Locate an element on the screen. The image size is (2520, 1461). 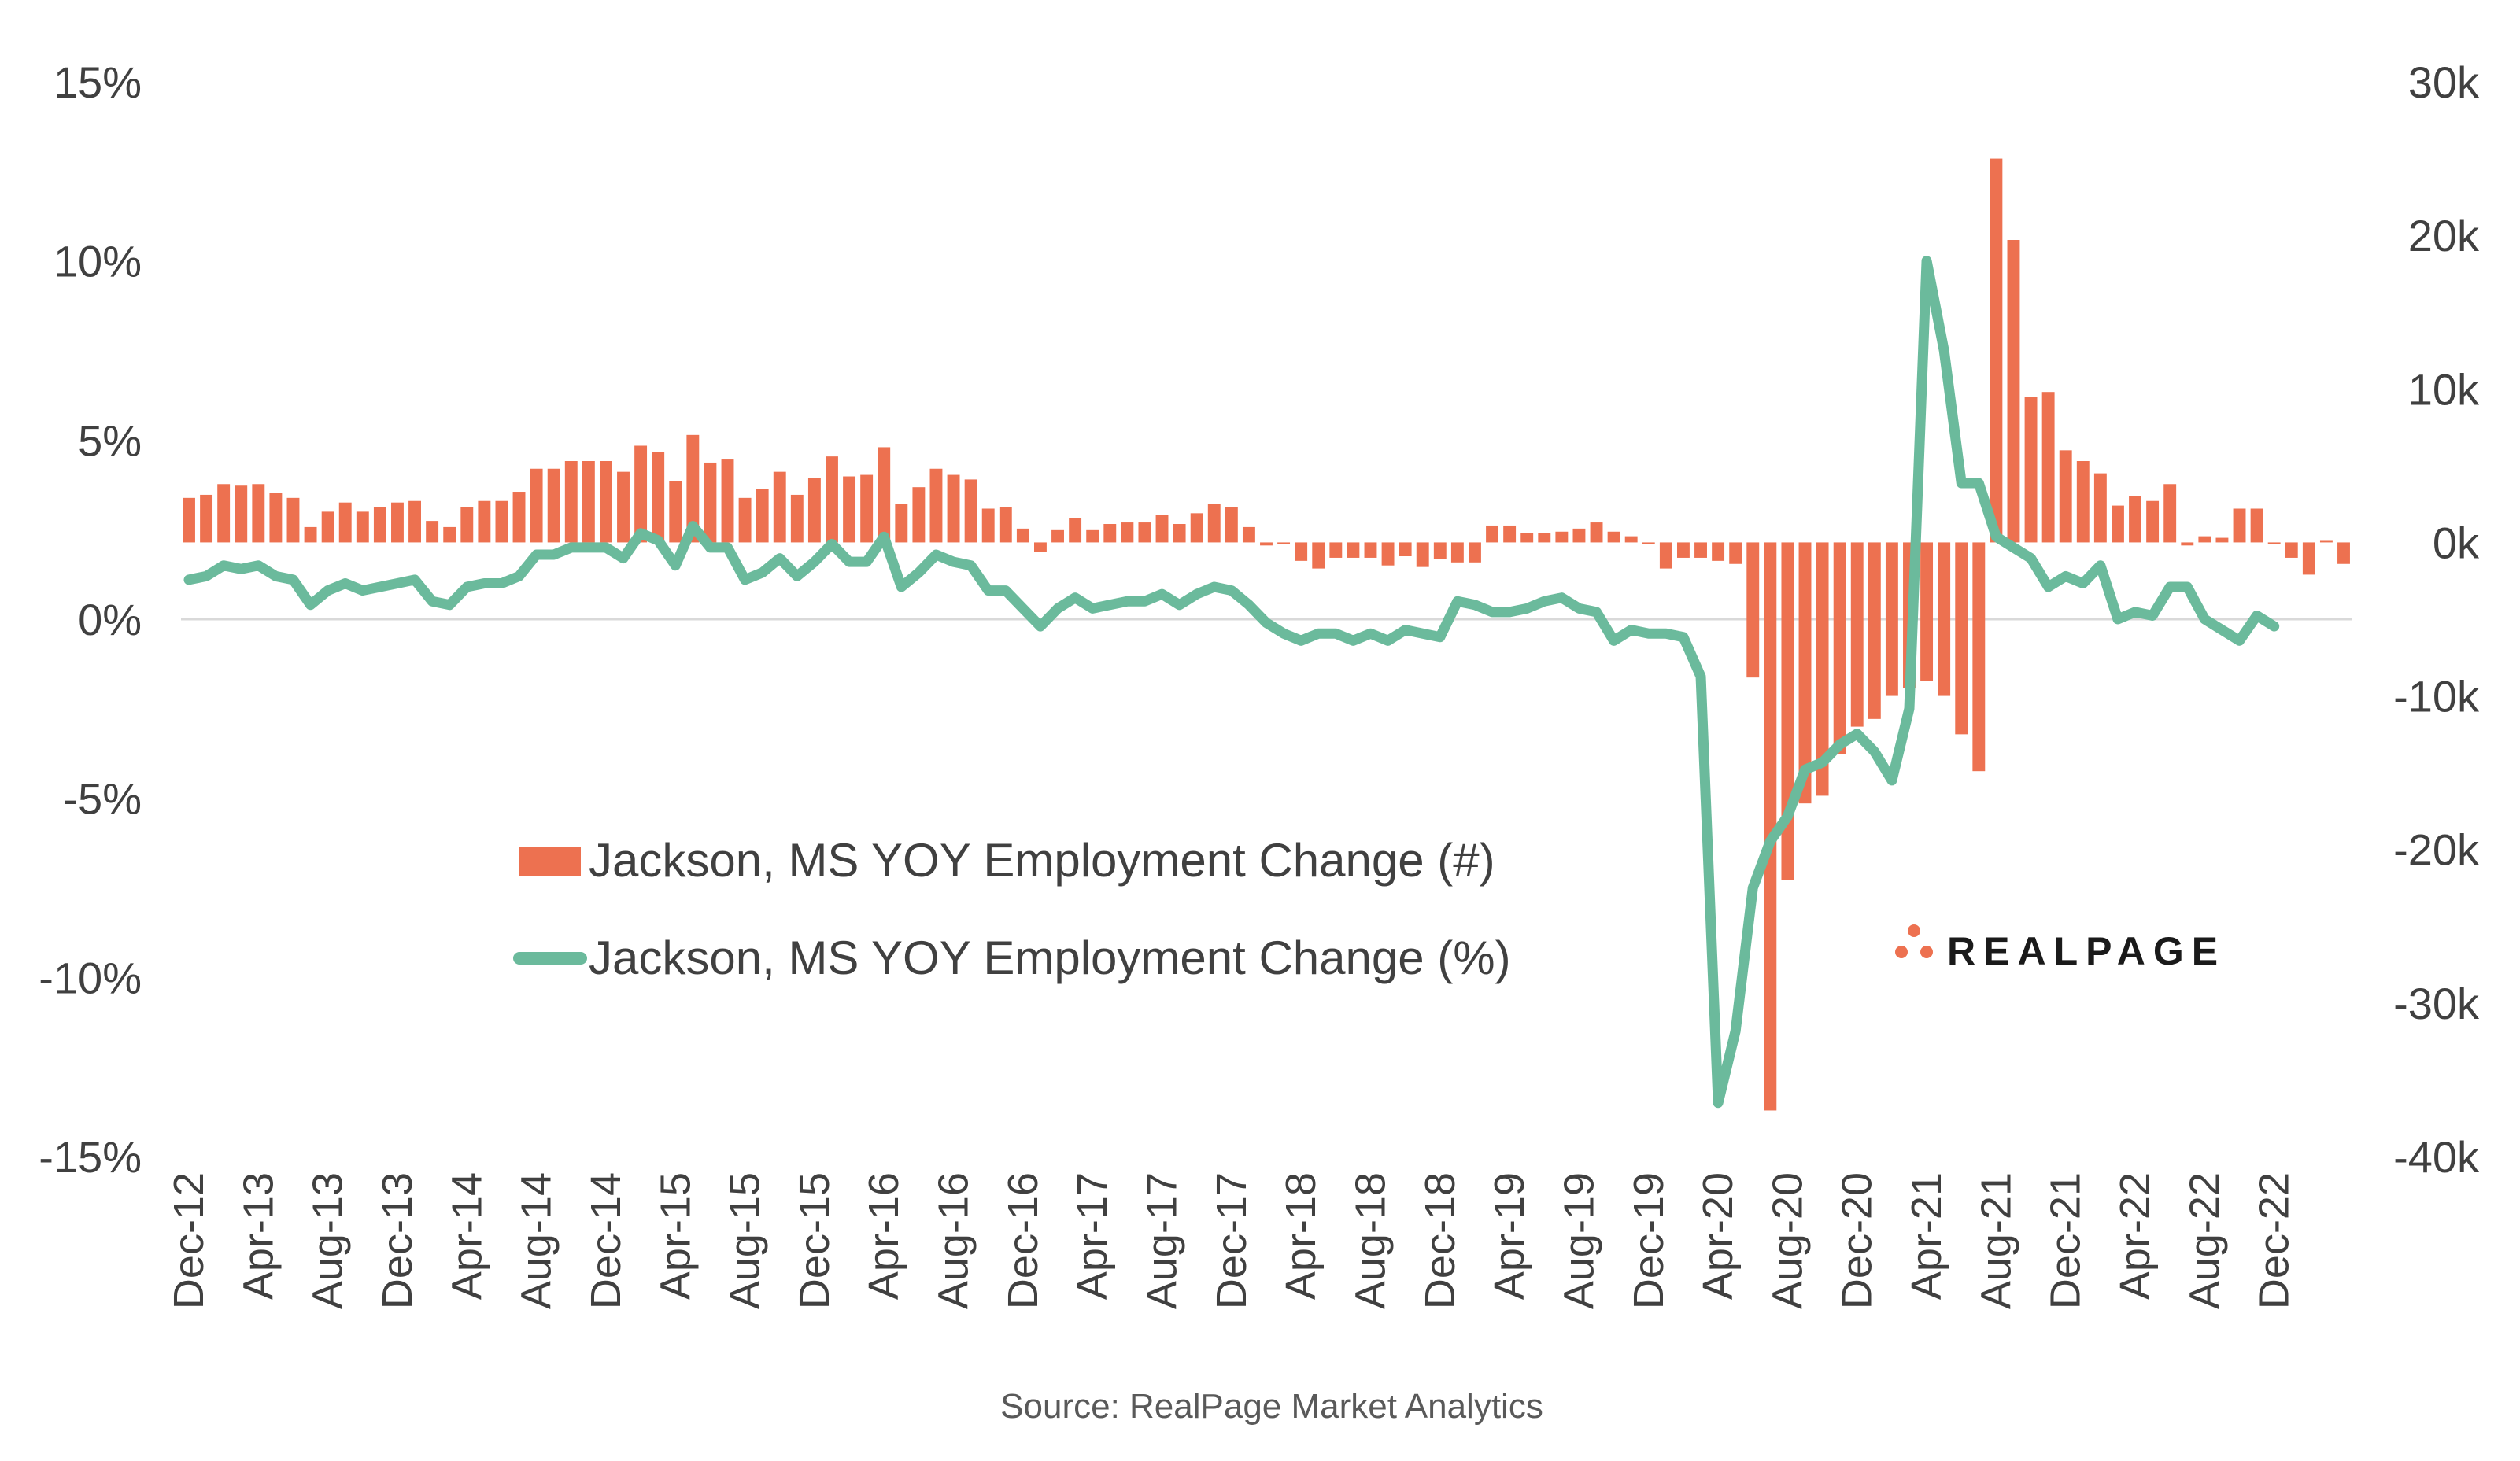
x-tick-label: Dec-21 is located at coordinates (2066, 1240).